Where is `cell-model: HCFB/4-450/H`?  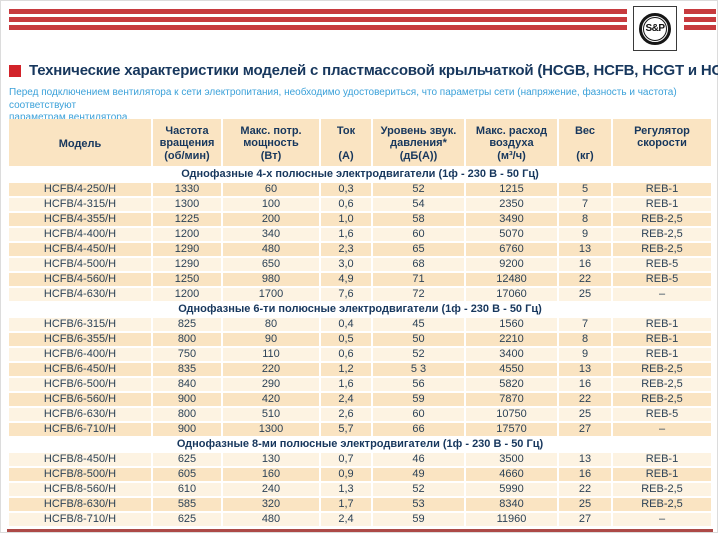
cell-model: HCFB/4-450/H is located at coordinates (81, 250).